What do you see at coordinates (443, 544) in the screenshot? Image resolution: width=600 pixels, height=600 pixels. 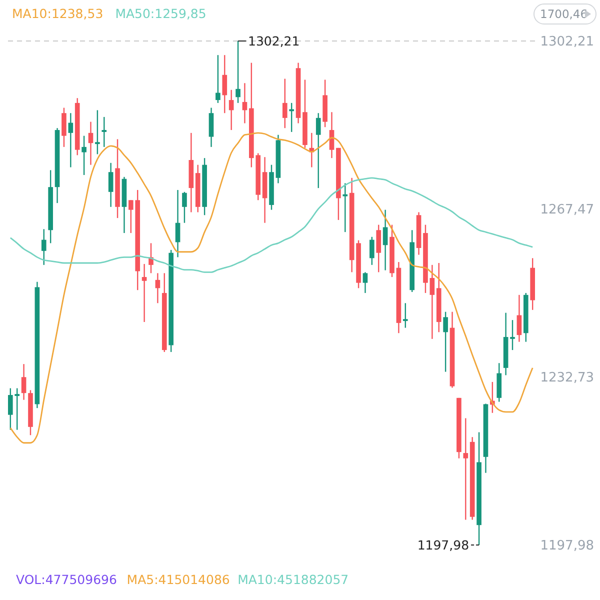 I see `annotation: 1197,98` at bounding box center [443, 544].